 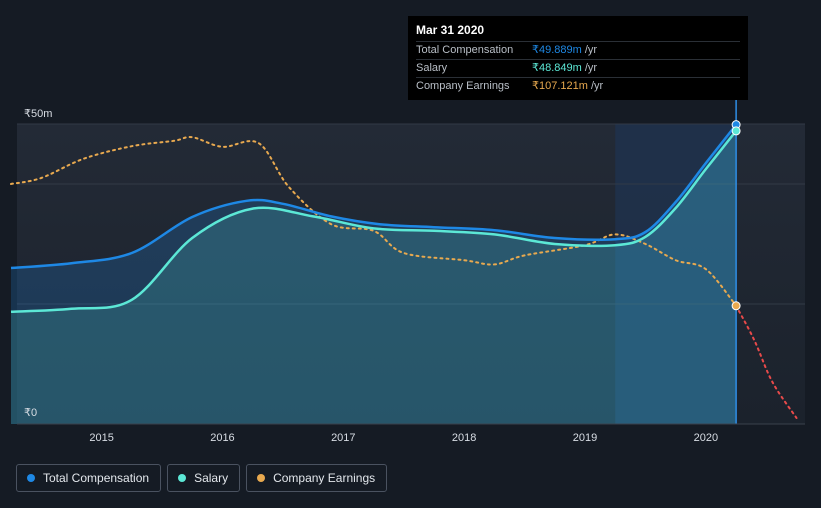 I want to click on x-tick-label: 2019, so click(x=585, y=438).